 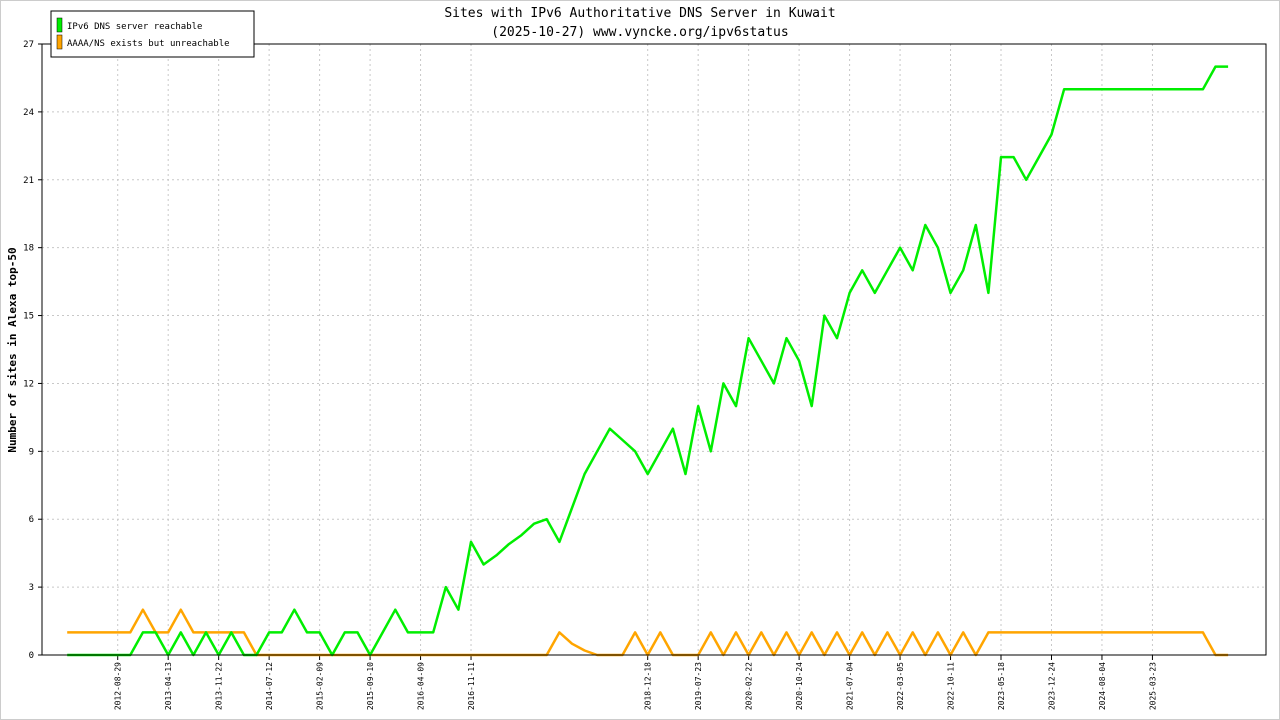 What do you see at coordinates (28, 317) in the screenshot?
I see `y-tick-label: 15` at bounding box center [28, 317].